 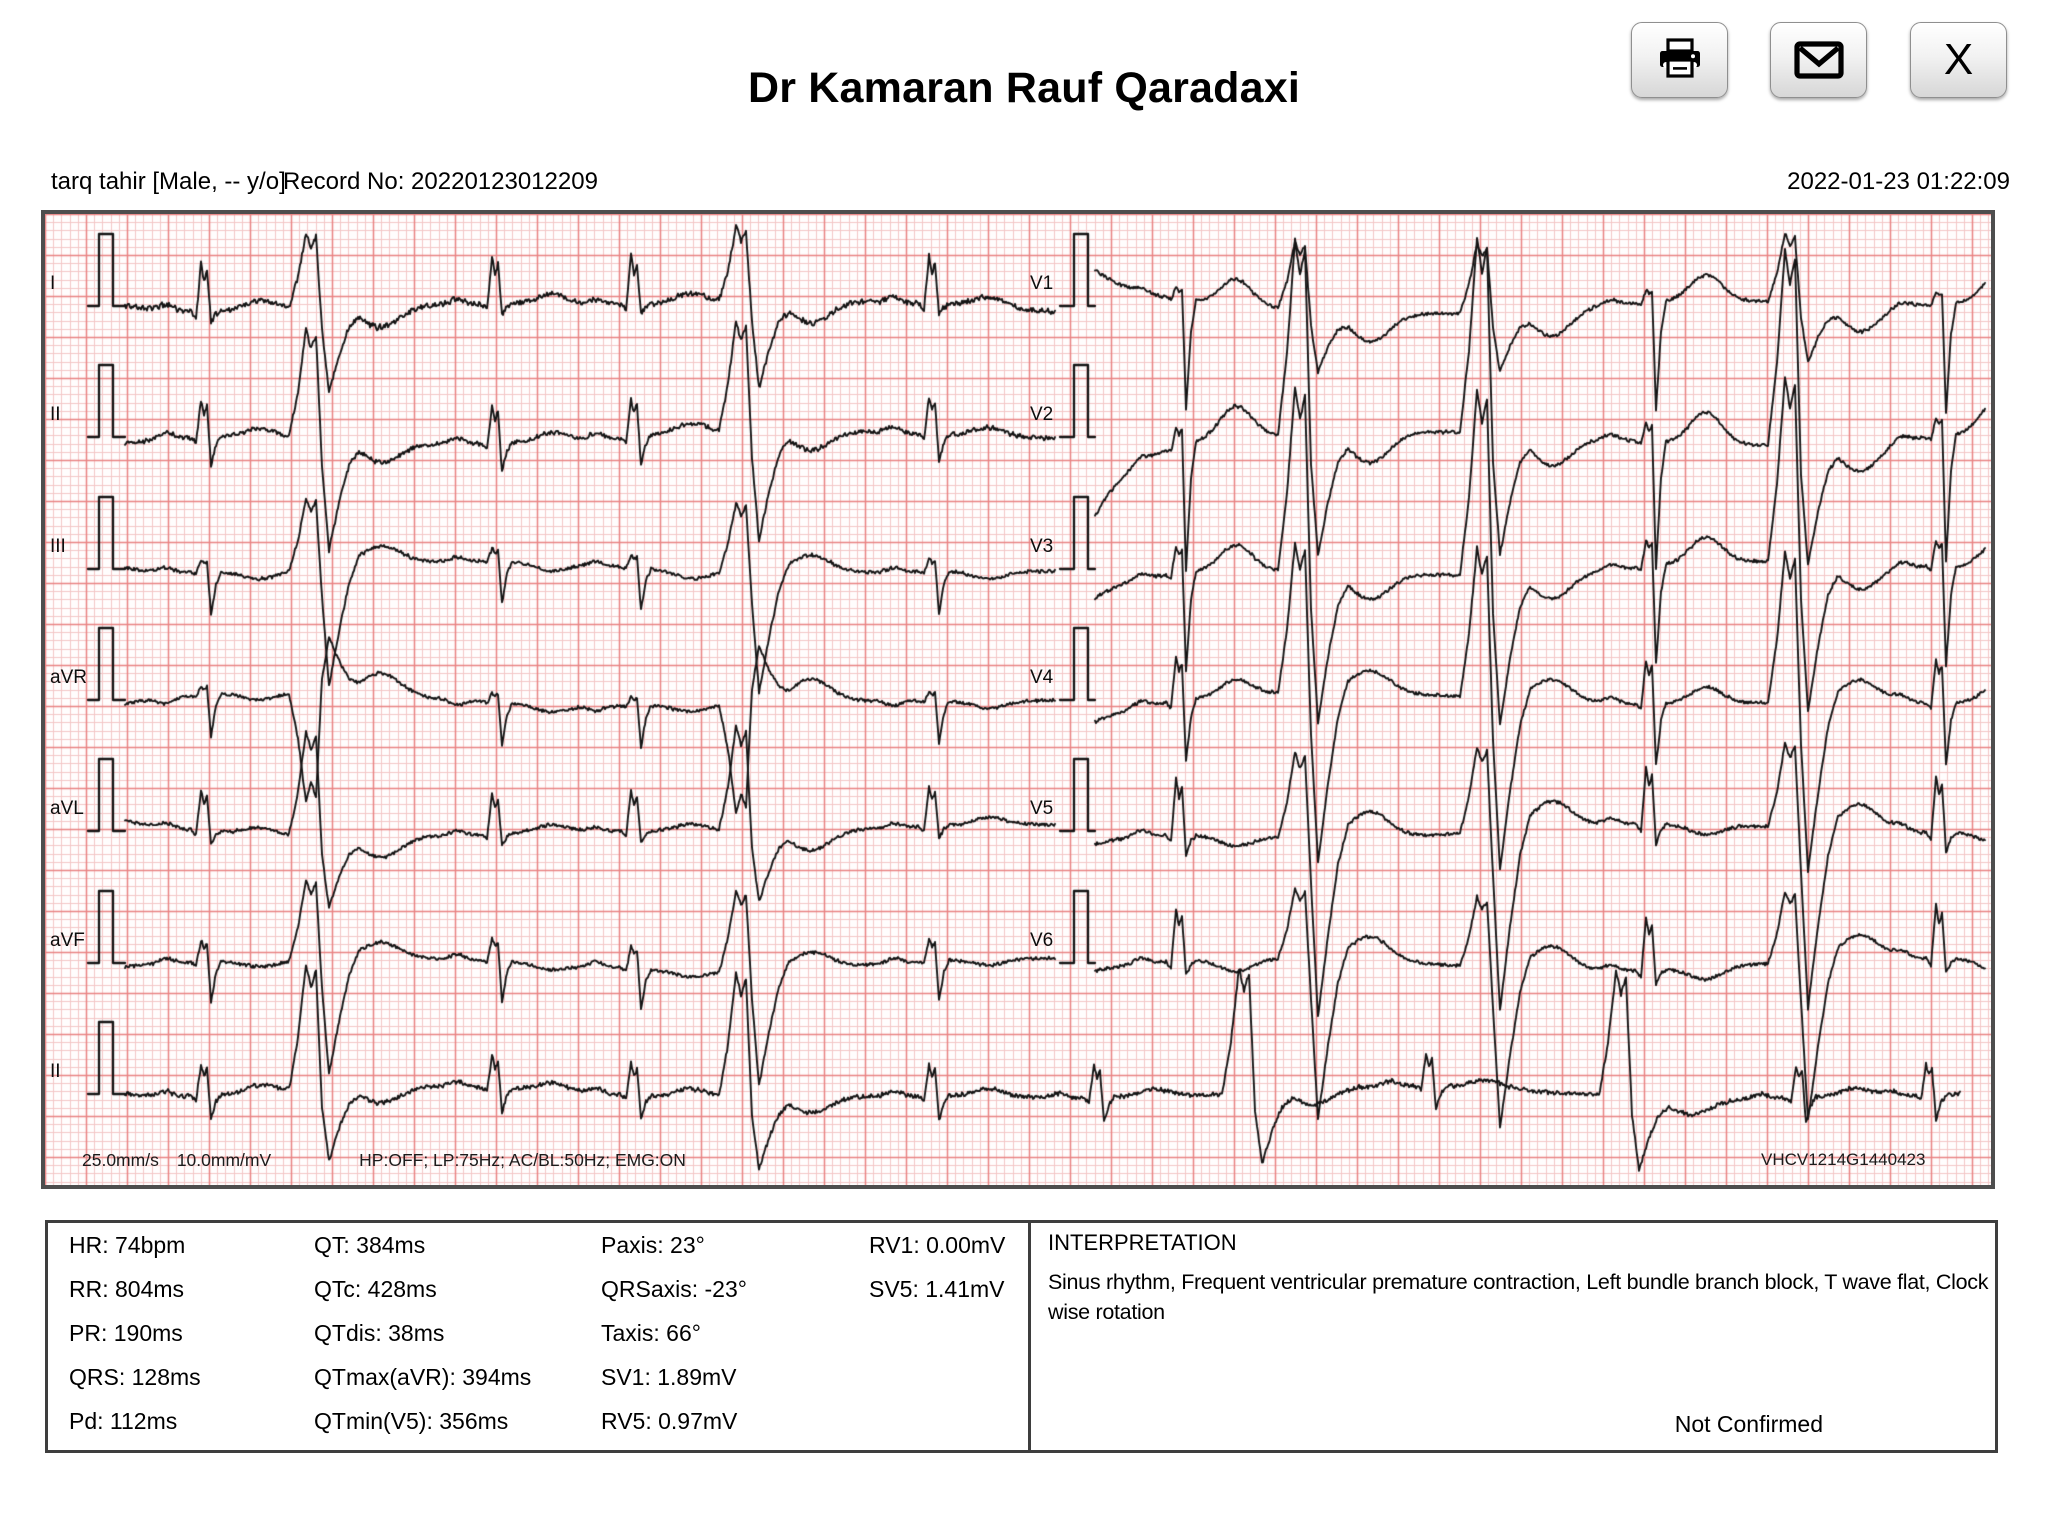 I want to click on patient-info: tarq tahir [Male, -- y/o], so click(x=168, y=181).